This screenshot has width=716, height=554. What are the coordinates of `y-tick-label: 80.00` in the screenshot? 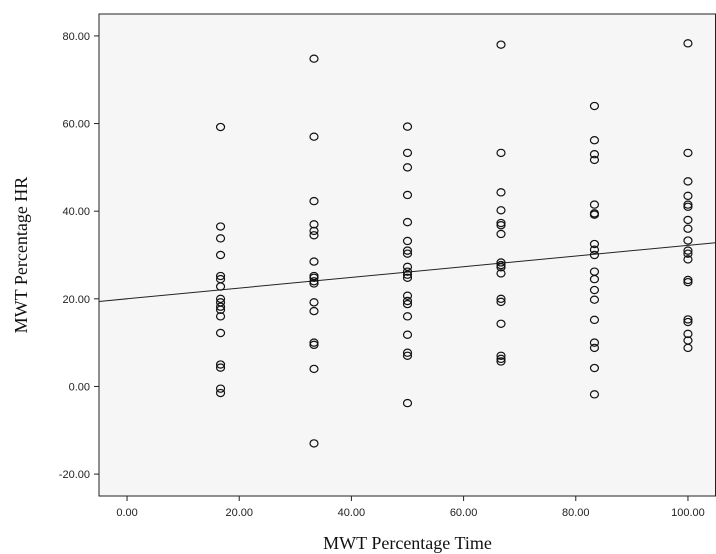 It's located at (76, 37).